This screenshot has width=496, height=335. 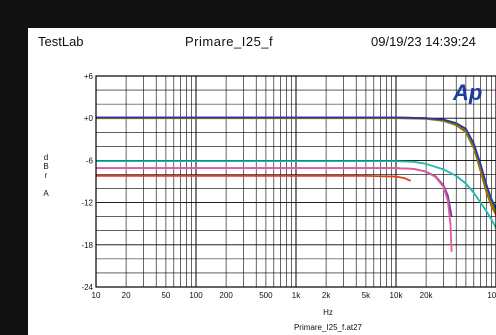 What do you see at coordinates (423, 41) in the screenshot?
I see `timestamp: 09/19/23 14:39:24` at bounding box center [423, 41].